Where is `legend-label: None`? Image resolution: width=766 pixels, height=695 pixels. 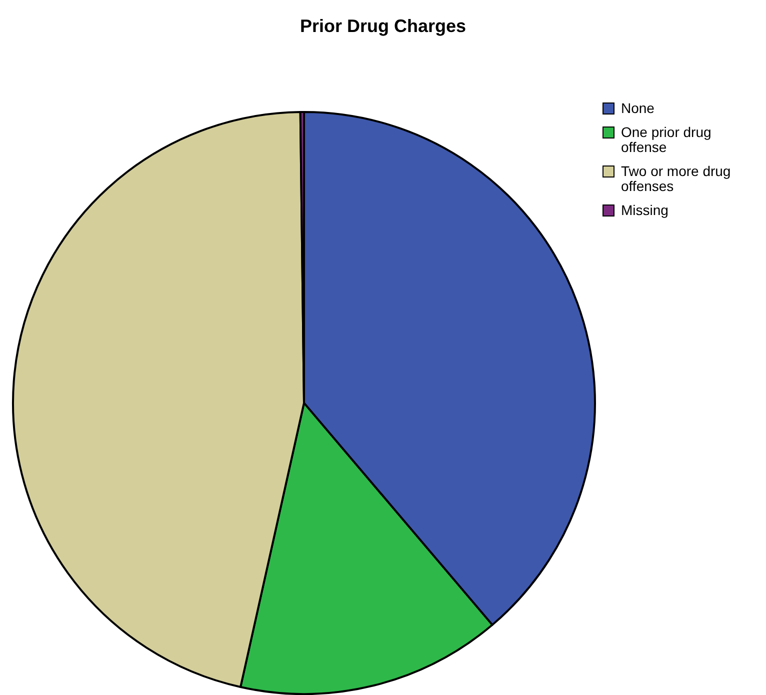 legend-label: None is located at coordinates (638, 108).